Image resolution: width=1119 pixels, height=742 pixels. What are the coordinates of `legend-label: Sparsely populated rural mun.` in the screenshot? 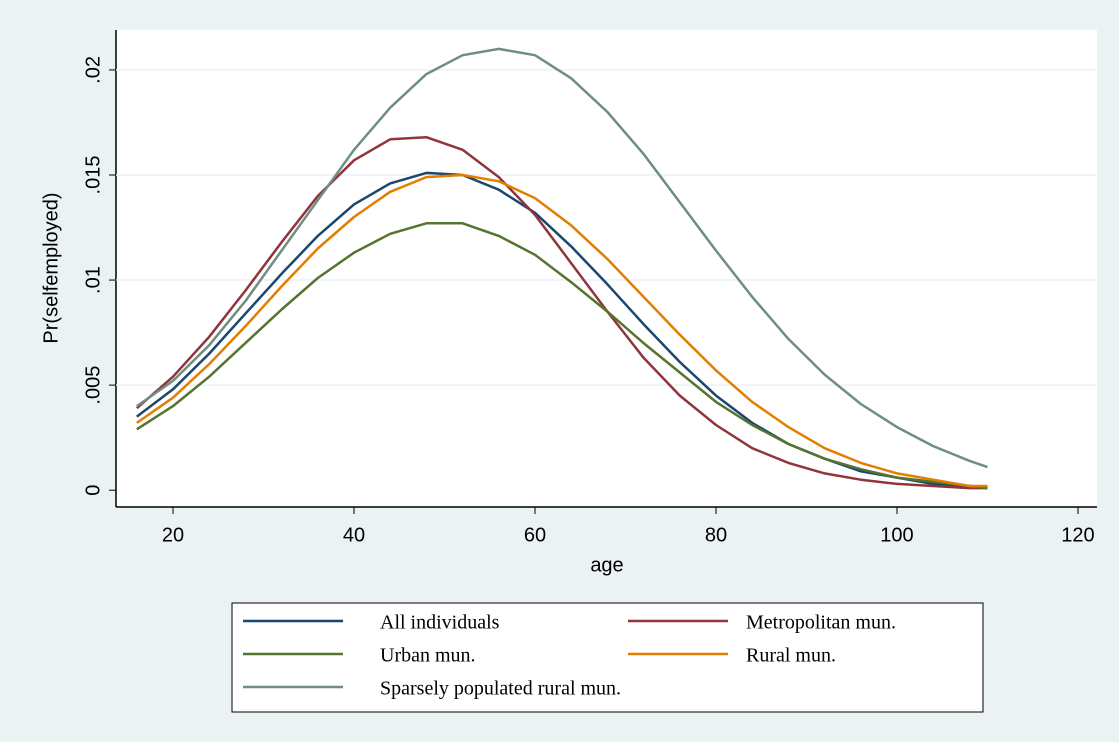 It's located at (500, 689).